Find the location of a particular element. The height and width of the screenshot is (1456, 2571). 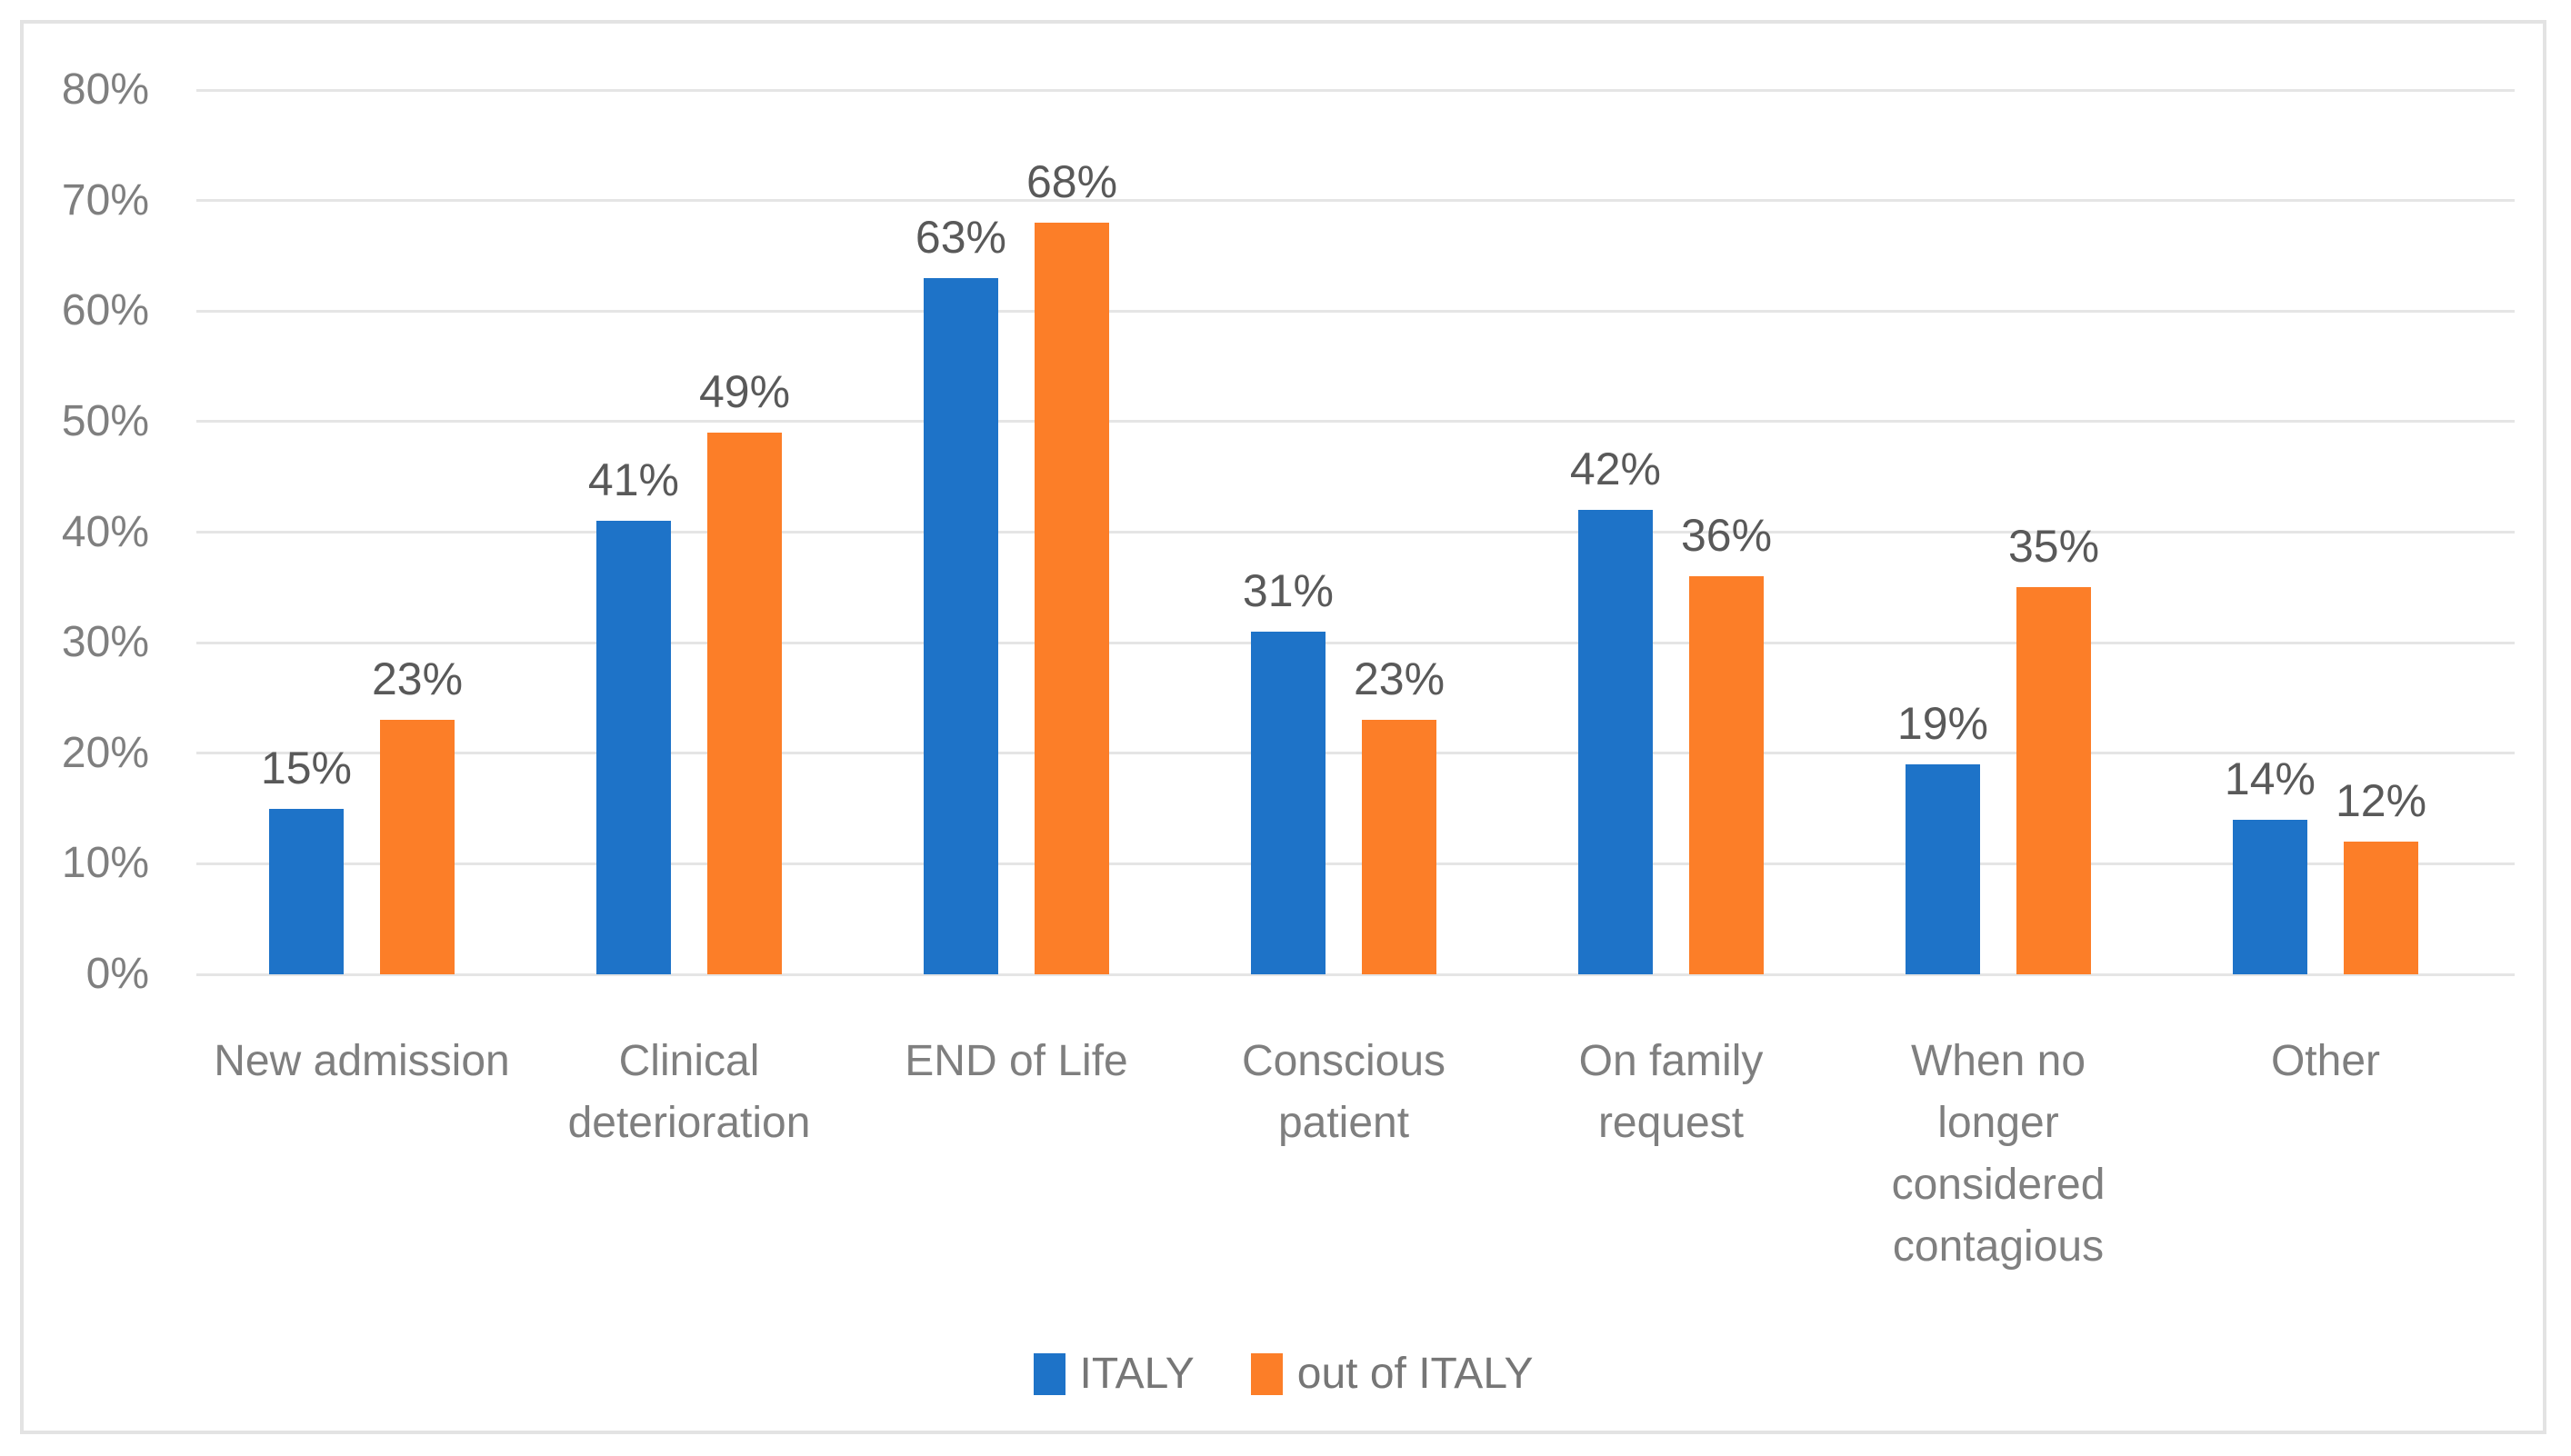

y-axis-tick-label: 30% is located at coordinates (105, 642).